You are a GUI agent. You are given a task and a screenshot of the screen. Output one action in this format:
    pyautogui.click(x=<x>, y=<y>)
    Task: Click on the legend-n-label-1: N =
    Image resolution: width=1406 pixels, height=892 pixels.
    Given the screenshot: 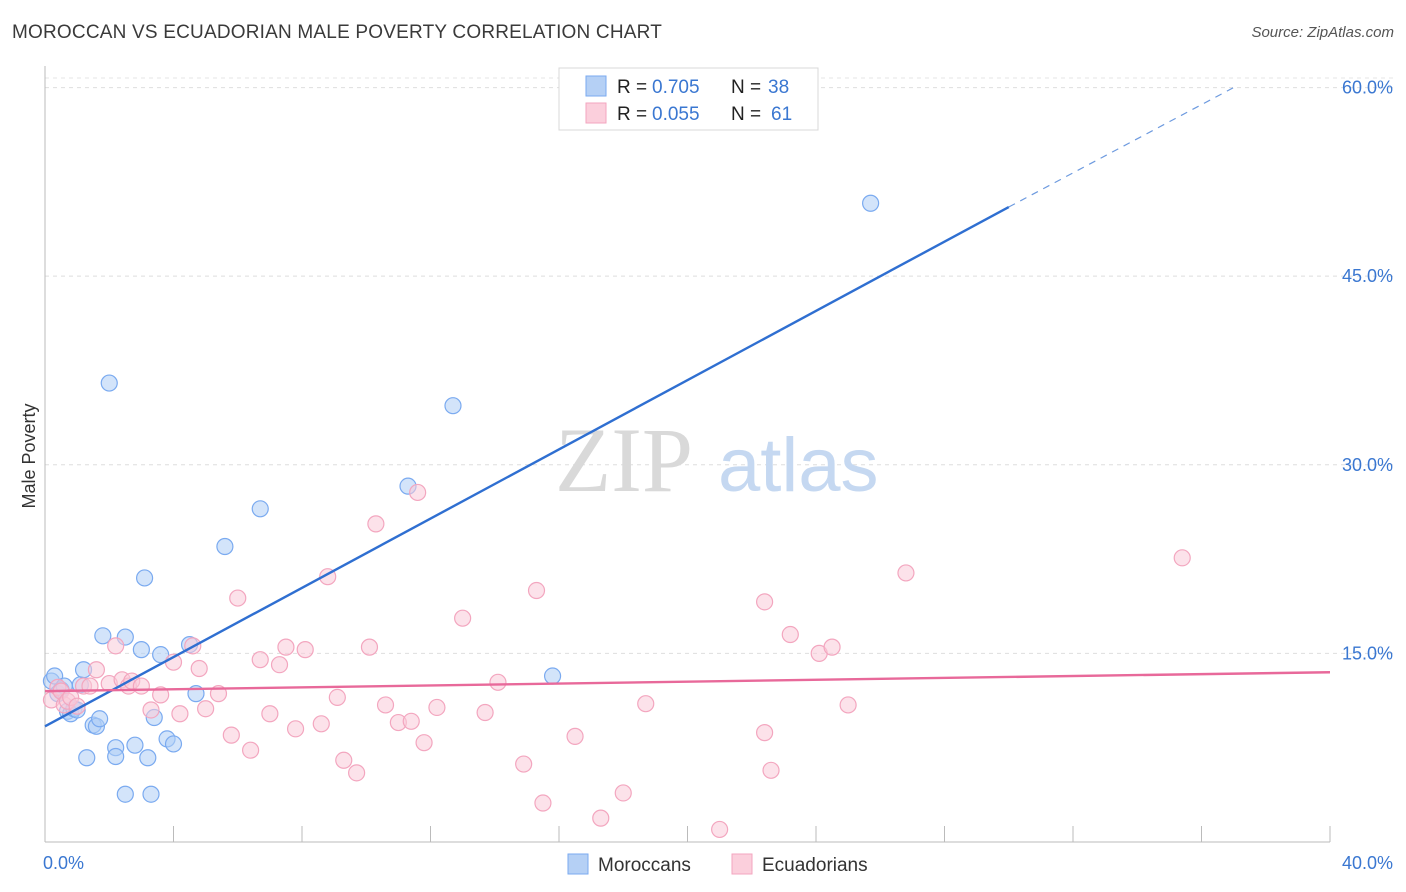 What is the action you would take?
    pyautogui.click(x=746, y=87)
    